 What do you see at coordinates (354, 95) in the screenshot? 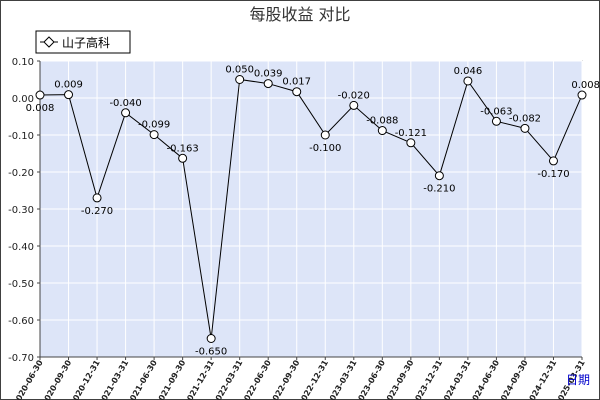
I see `data-label: -0.020` at bounding box center [354, 95].